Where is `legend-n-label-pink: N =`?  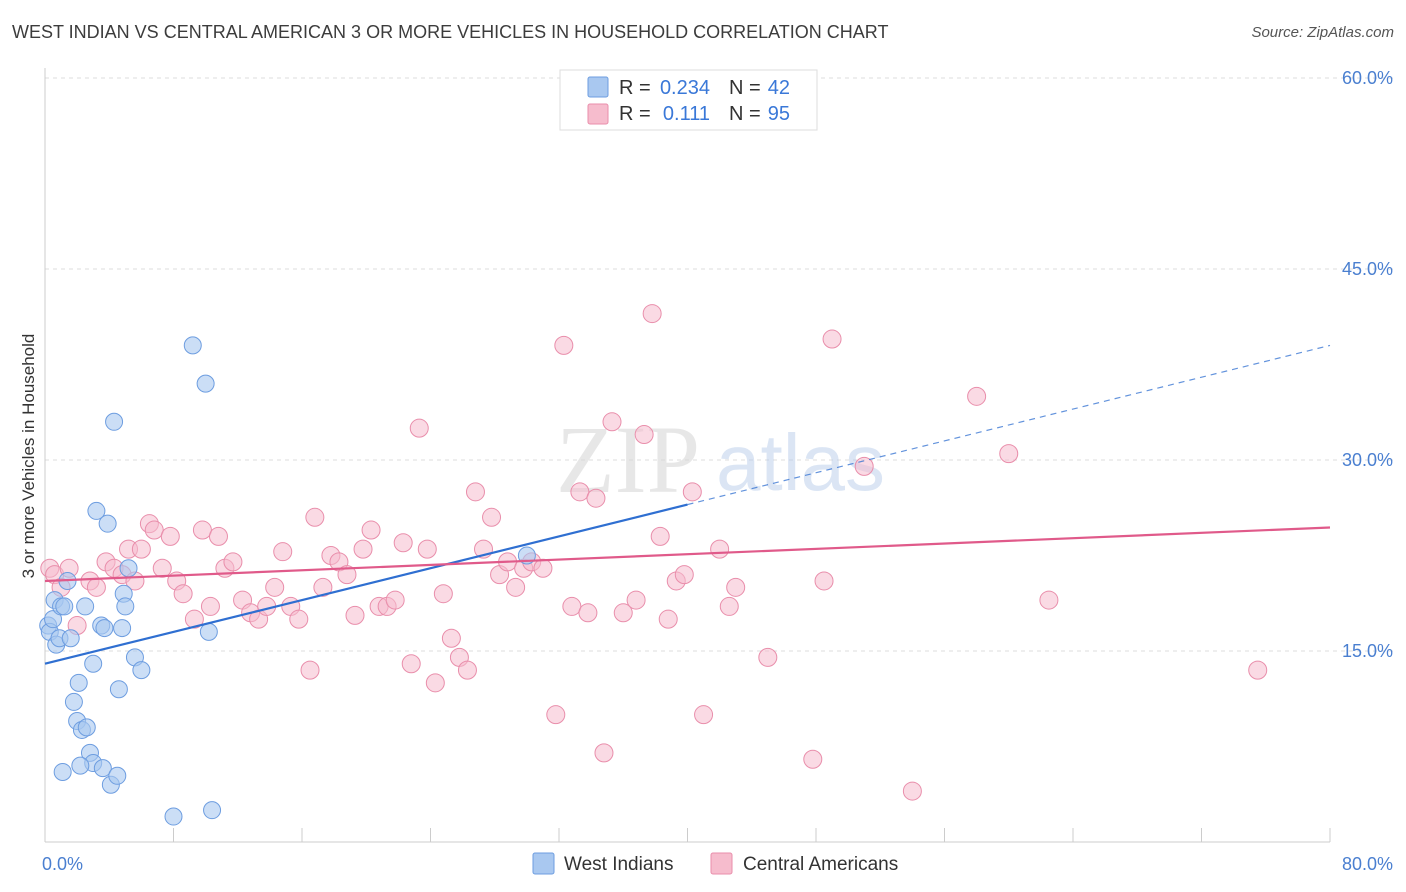 legend-n-label-pink: N = is located at coordinates (745, 114).